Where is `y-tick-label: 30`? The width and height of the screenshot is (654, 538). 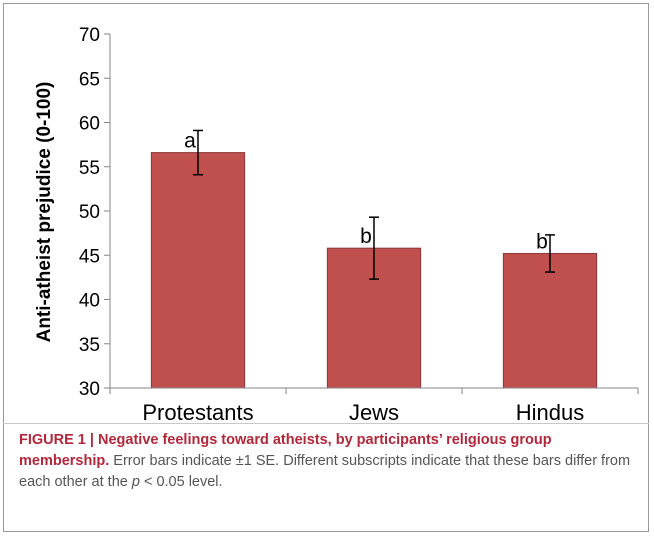
y-tick-label: 30 is located at coordinates (89, 389).